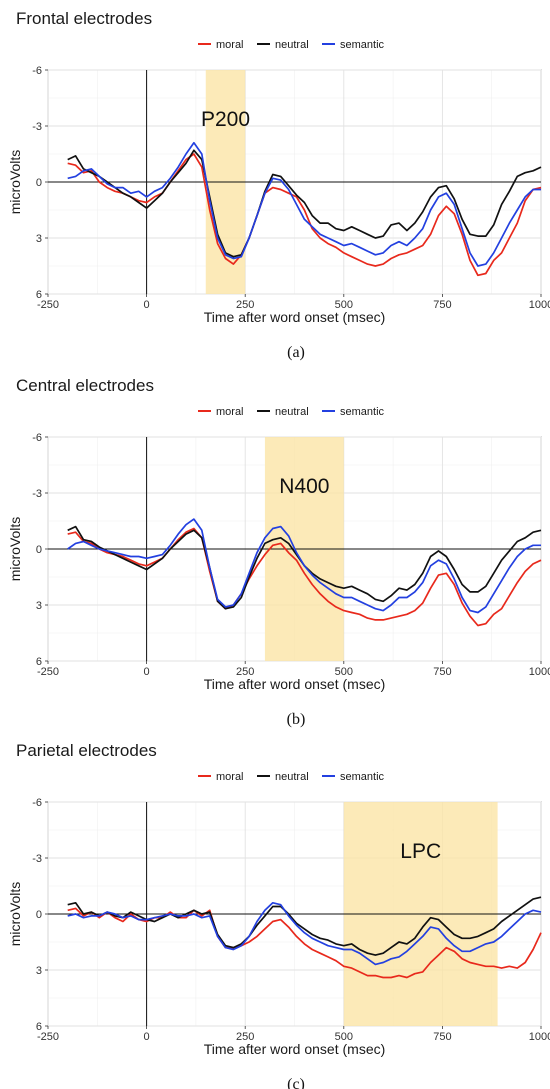 The width and height of the screenshot is (550, 1089). I want to click on figure-caption: (c), so click(296, 1082).